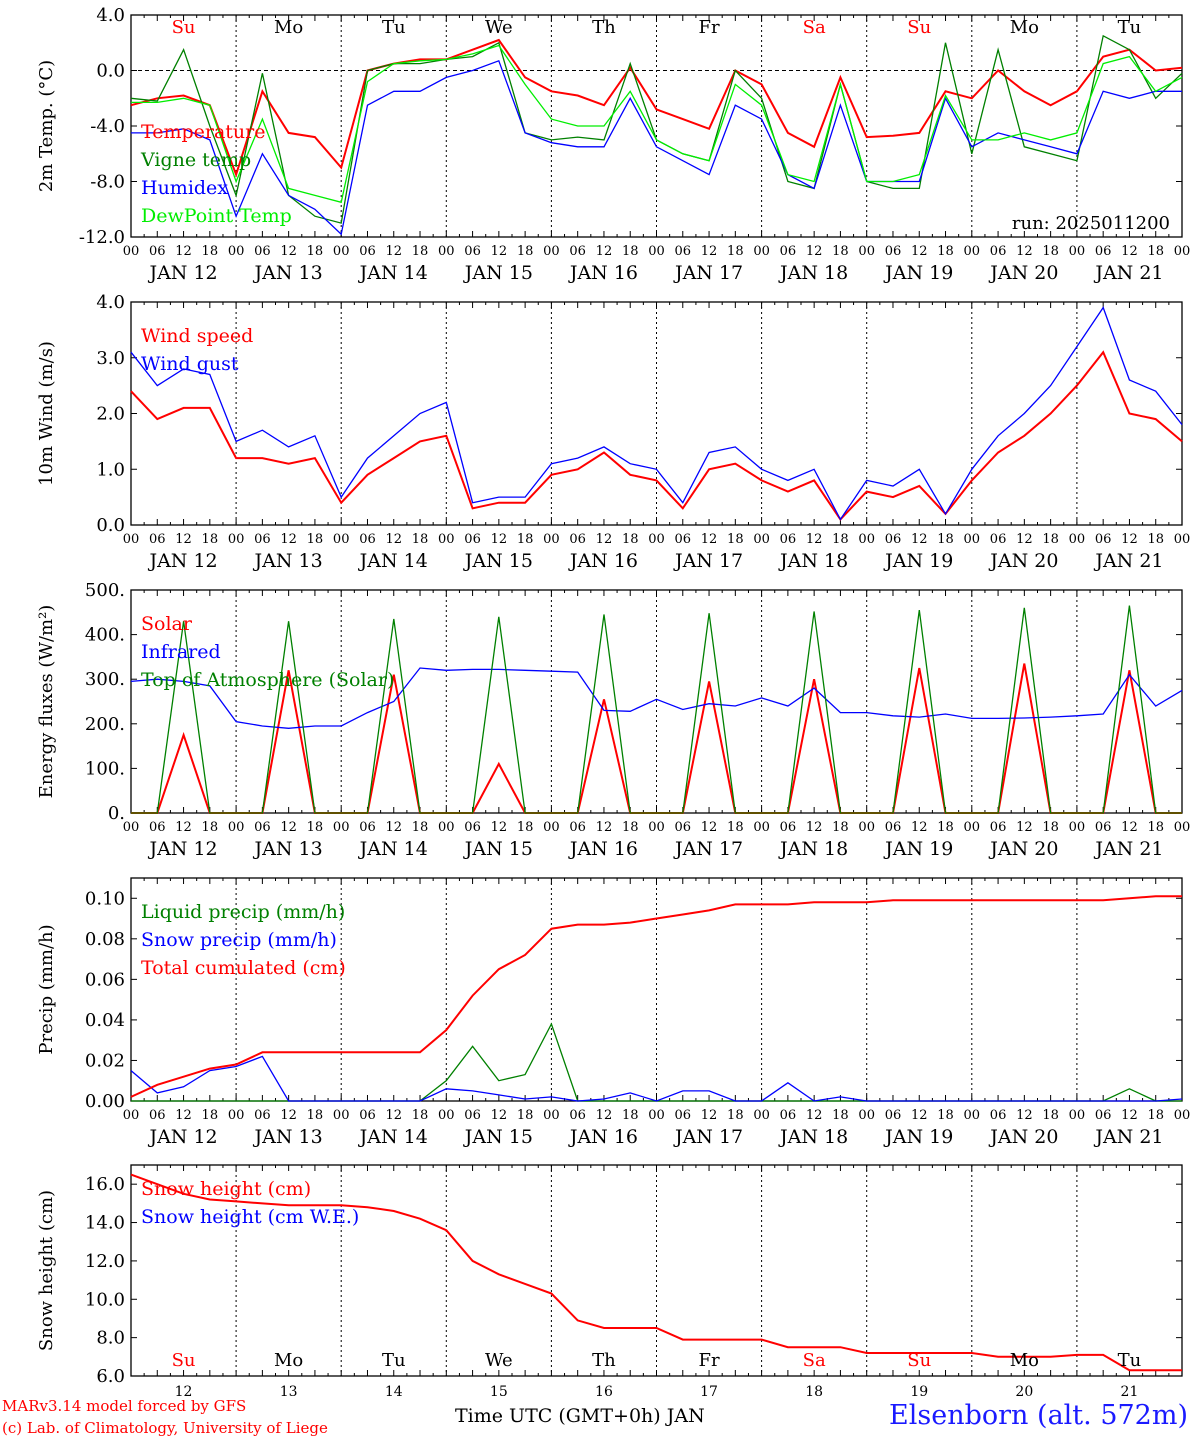 This screenshot has width=1194, height=1440. Describe the element at coordinates (105, 1020) in the screenshot. I see `y-tick-label: 0.04` at that location.